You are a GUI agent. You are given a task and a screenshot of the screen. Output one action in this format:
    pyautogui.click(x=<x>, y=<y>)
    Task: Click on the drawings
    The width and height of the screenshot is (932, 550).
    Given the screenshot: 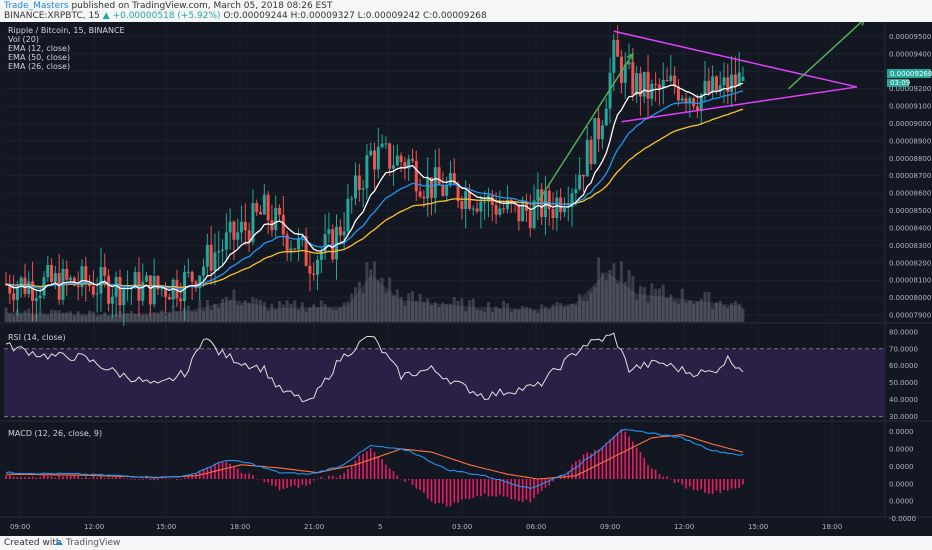 What is the action you would take?
    pyautogui.click(x=701, y=112)
    